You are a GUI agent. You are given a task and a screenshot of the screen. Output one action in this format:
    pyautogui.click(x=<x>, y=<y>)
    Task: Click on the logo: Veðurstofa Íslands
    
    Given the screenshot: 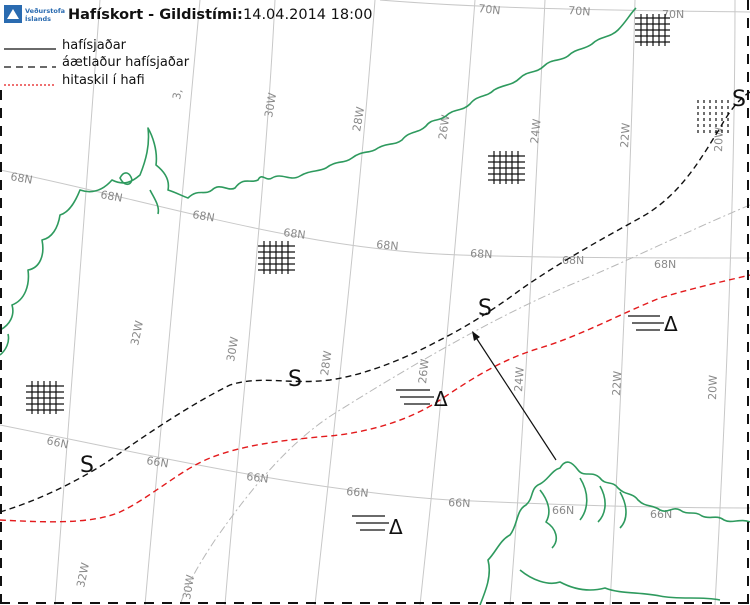 What is the action you would take?
    pyautogui.click(x=34, y=14)
    